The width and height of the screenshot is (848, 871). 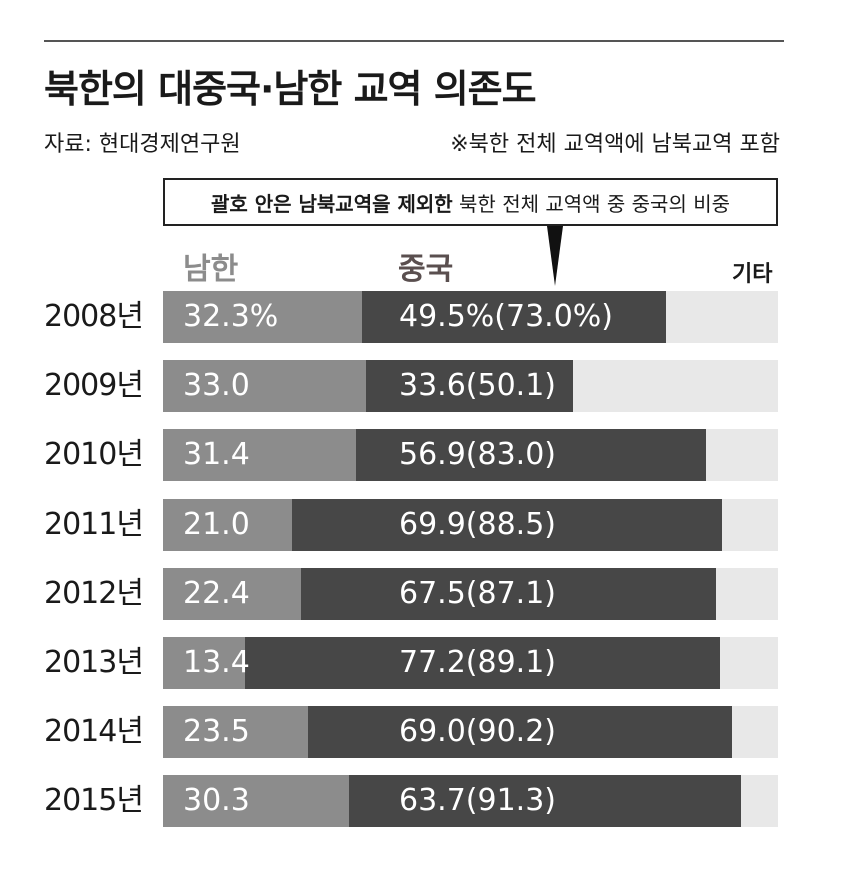 What do you see at coordinates (331, 203) in the screenshot?
I see `callout-strong-text: 괄호 안은 남북교역을 제외한` at bounding box center [331, 203].